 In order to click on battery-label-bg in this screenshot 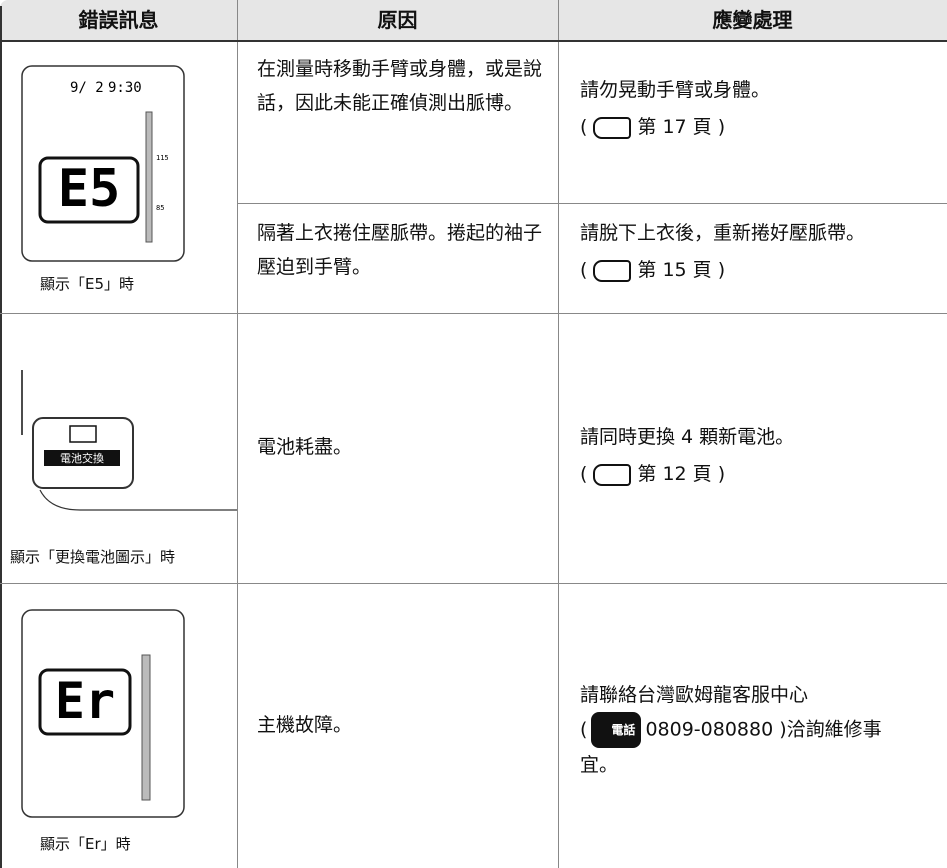, I will do `click(82, 458)`.